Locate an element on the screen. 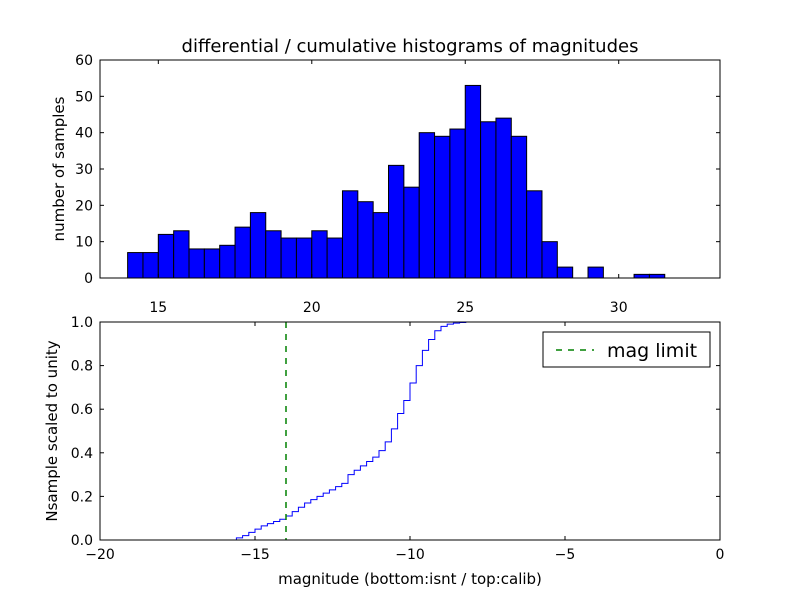 The width and height of the screenshot is (800, 600). y-tick-label: 40 is located at coordinates (84, 134).